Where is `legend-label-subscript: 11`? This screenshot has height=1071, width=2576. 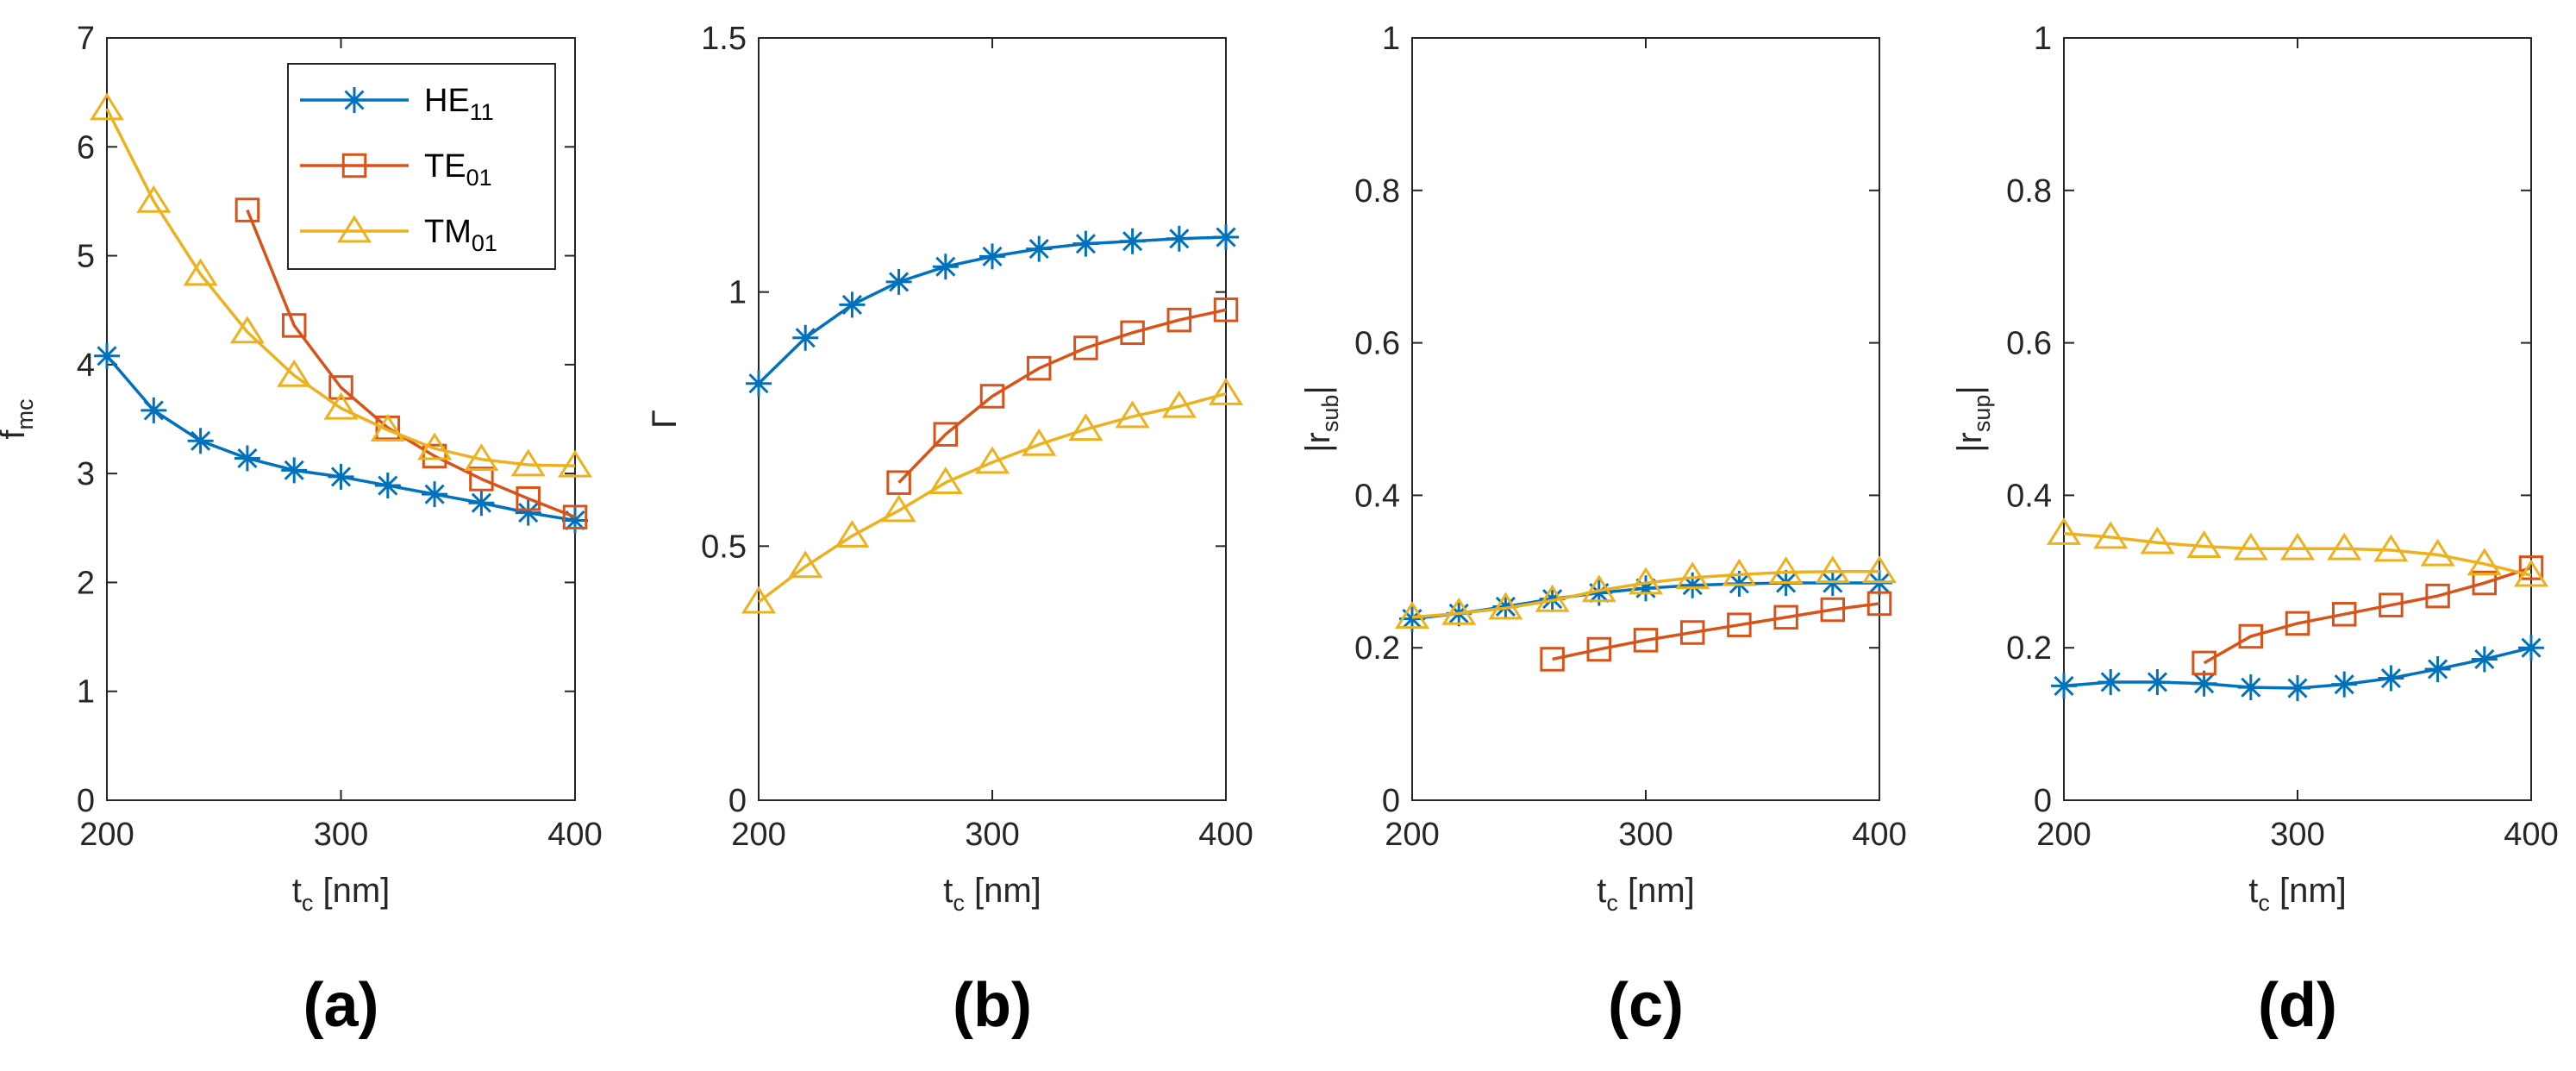
legend-label-subscript: 11 is located at coordinates (482, 112).